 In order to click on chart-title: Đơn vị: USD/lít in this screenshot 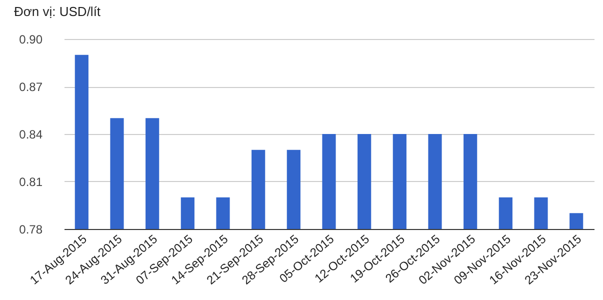, I will do `click(57, 11)`.